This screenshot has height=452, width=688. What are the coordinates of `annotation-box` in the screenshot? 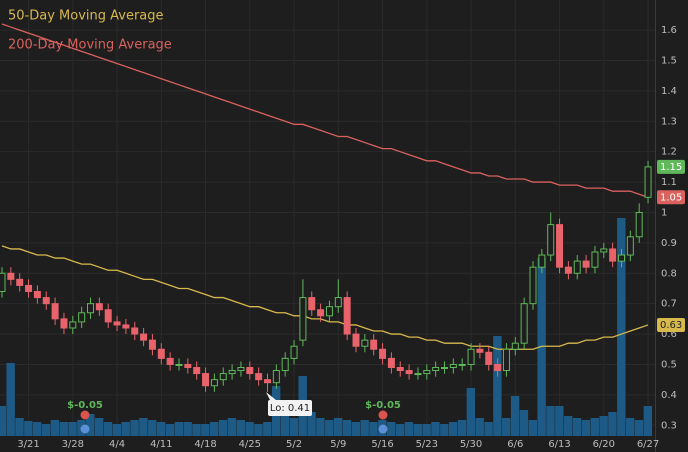 It's located at (290, 408).